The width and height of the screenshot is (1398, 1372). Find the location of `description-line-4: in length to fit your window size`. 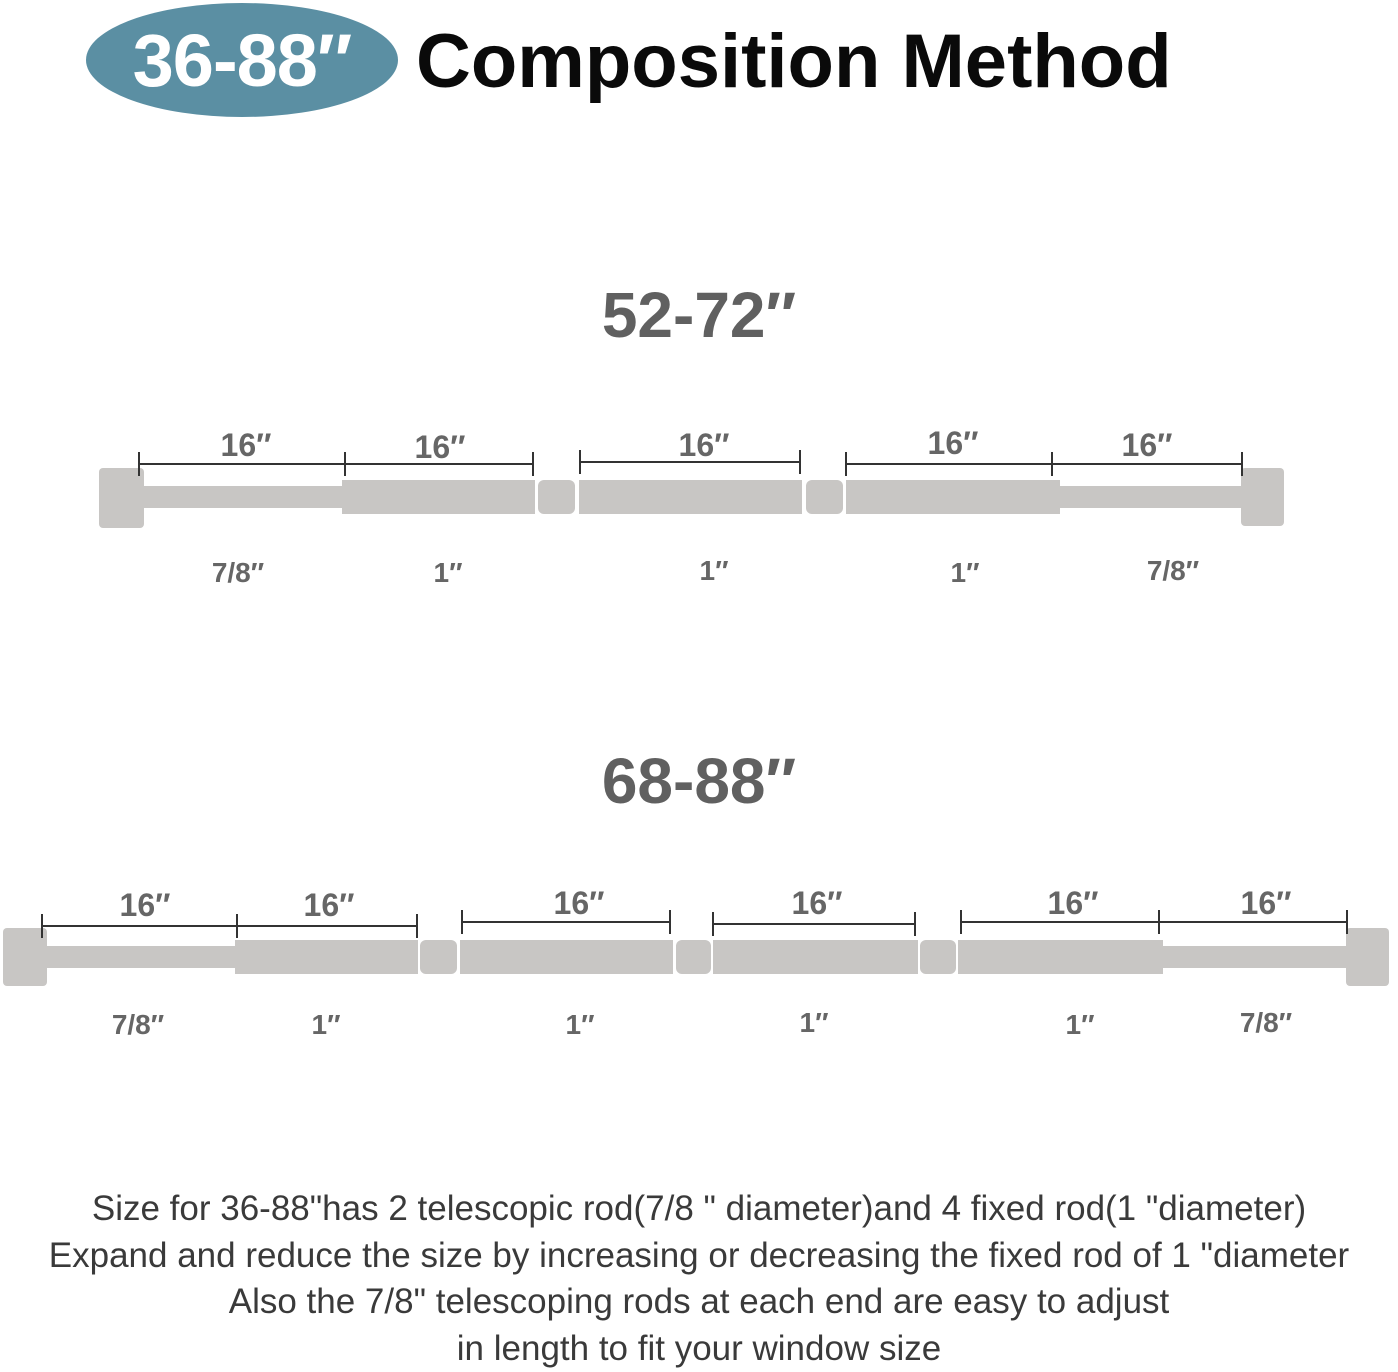

description-line-4: in length to fit your window size is located at coordinates (699, 1349).